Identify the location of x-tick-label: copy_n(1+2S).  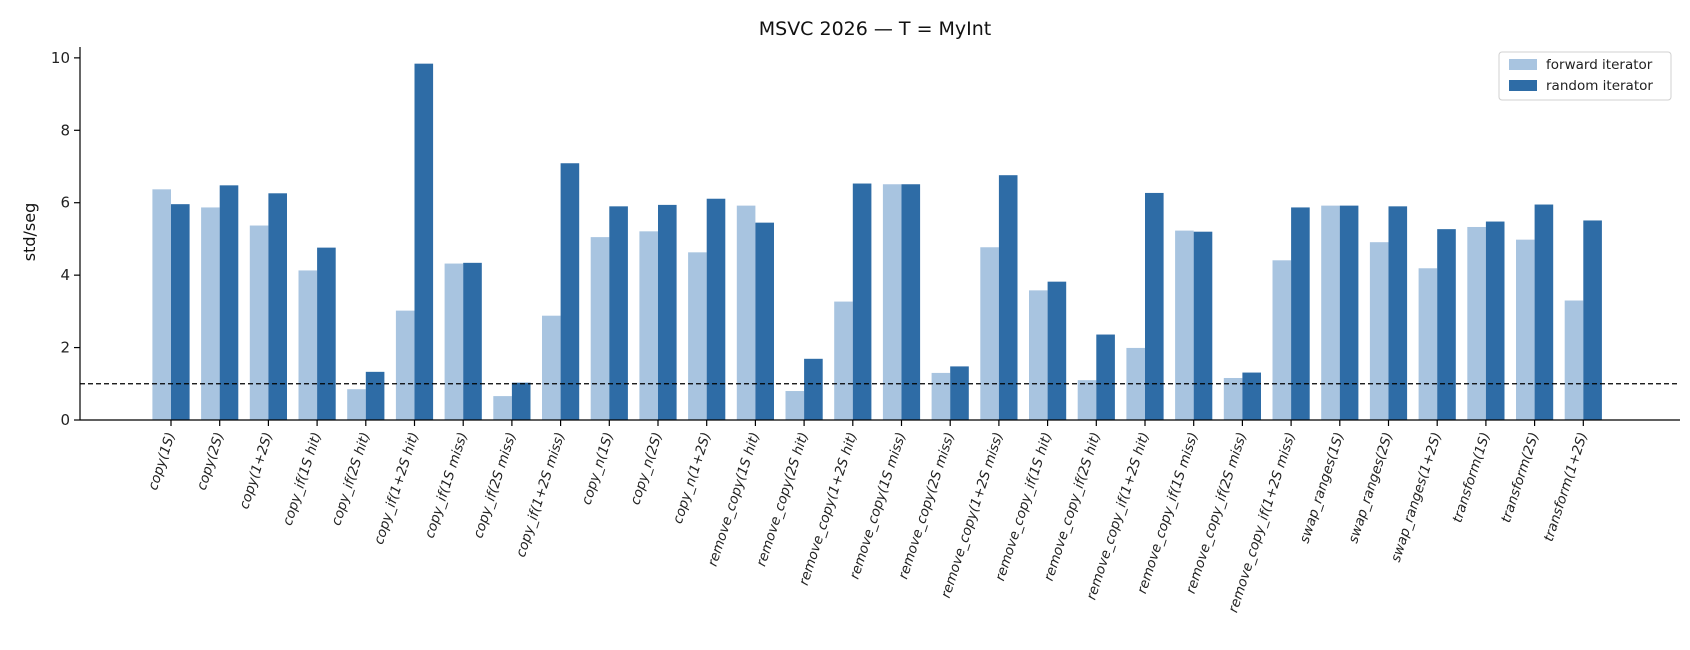
(692, 477).